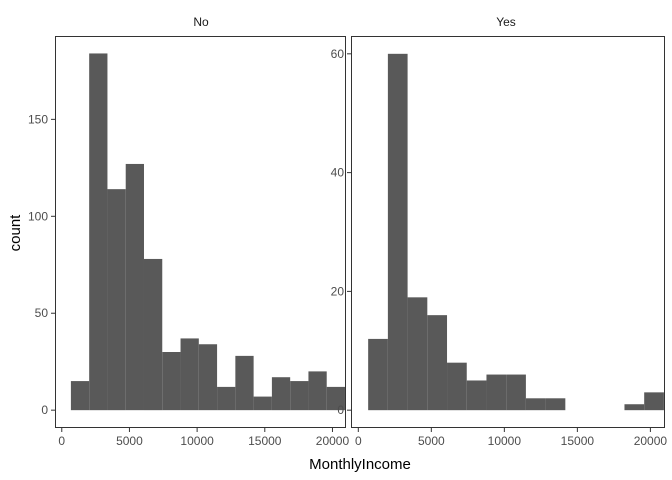  What do you see at coordinates (61, 441) in the screenshot?
I see `x-tick-label-no-0: 0` at bounding box center [61, 441].